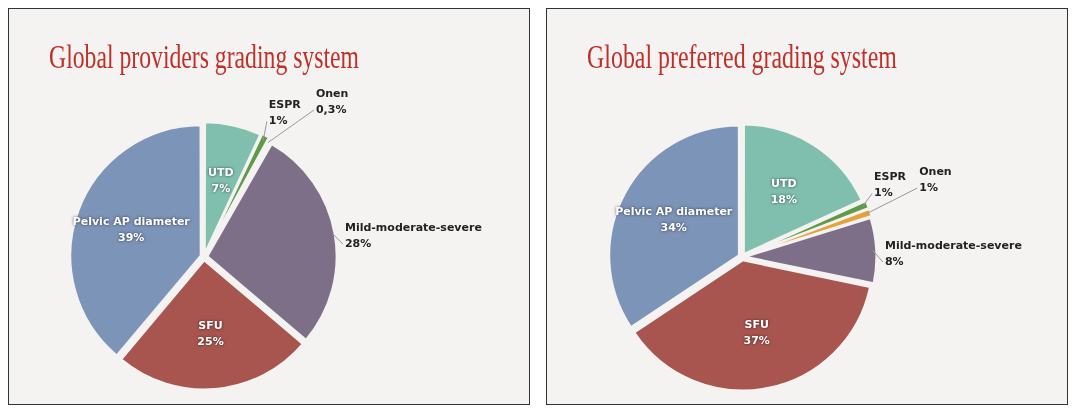  Describe the element at coordinates (358, 244) in the screenshot. I see `data-label: 28%` at that location.